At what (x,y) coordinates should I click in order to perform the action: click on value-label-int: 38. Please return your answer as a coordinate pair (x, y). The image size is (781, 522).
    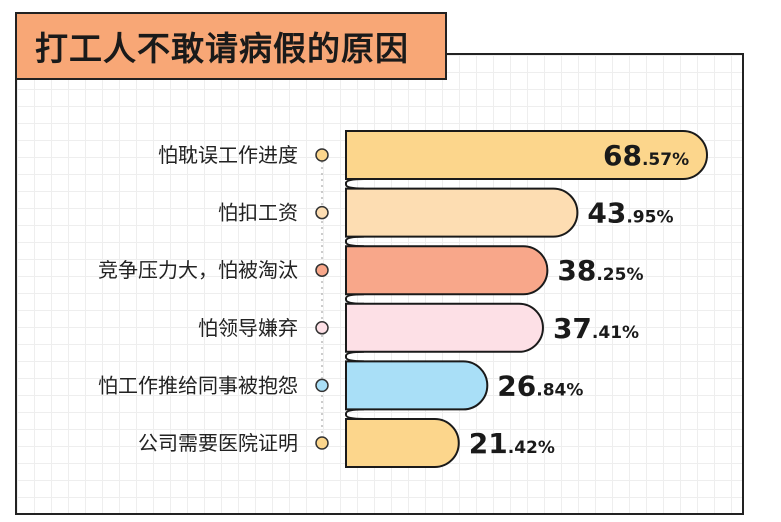
    Looking at the image, I should click on (576, 270).